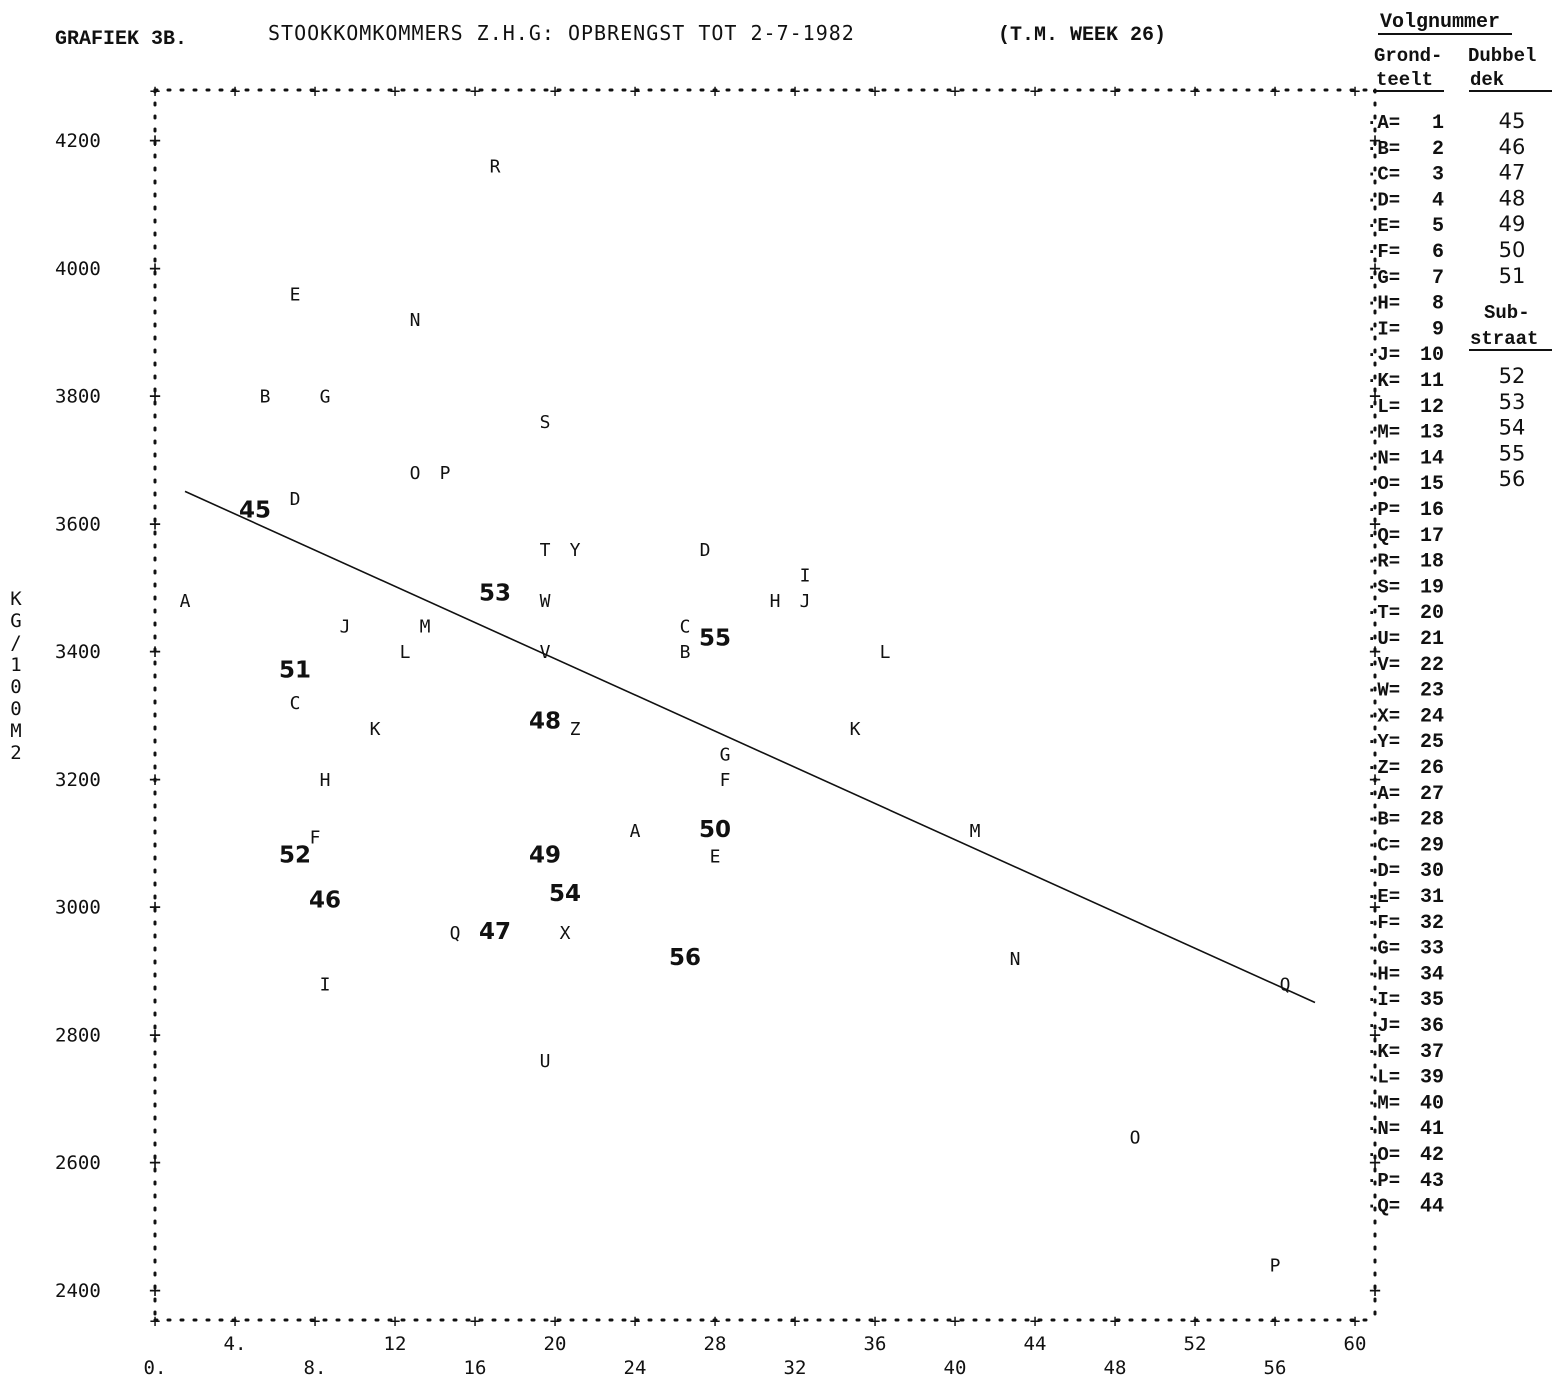  I want to click on legend-letter-19: ·S=, so click(1383, 587).